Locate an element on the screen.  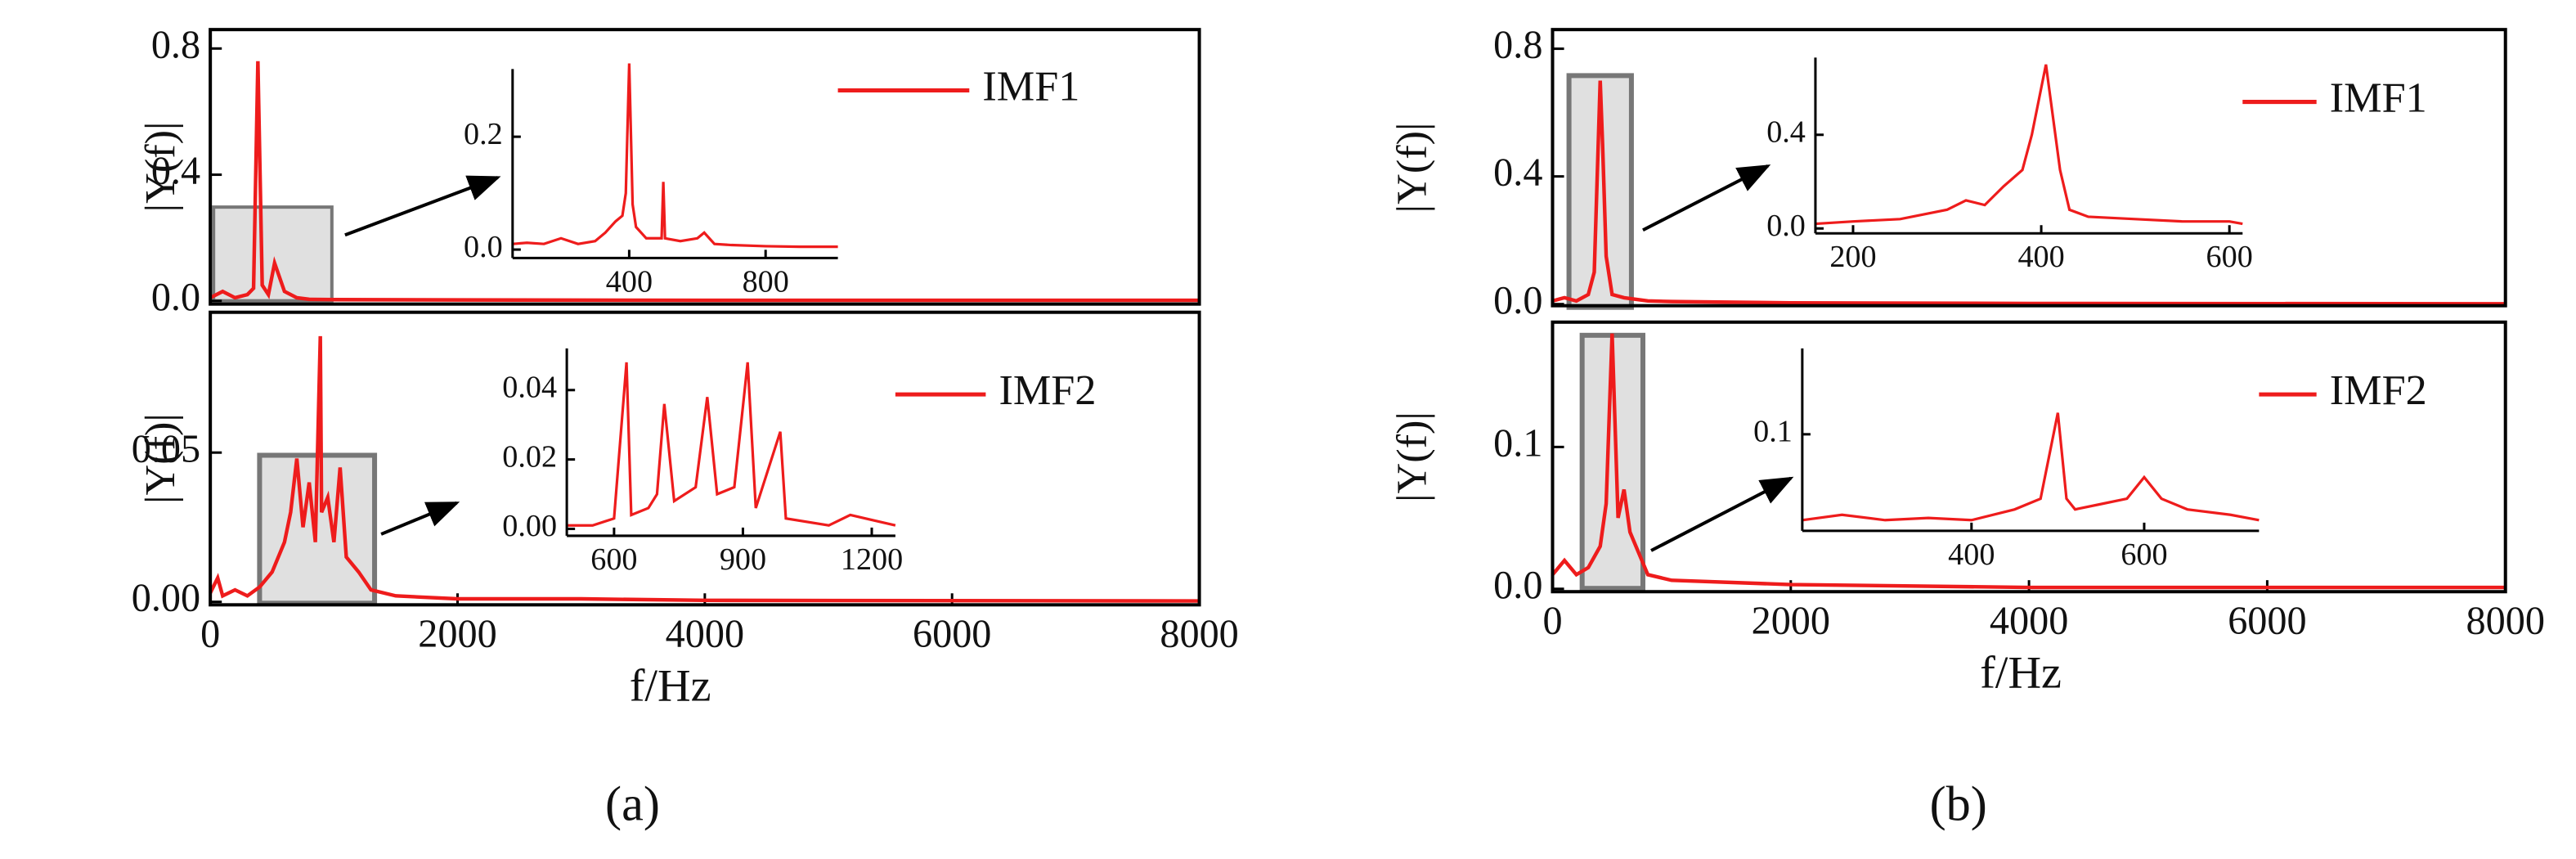
x-tick-label: 1200 is located at coordinates (872, 560).